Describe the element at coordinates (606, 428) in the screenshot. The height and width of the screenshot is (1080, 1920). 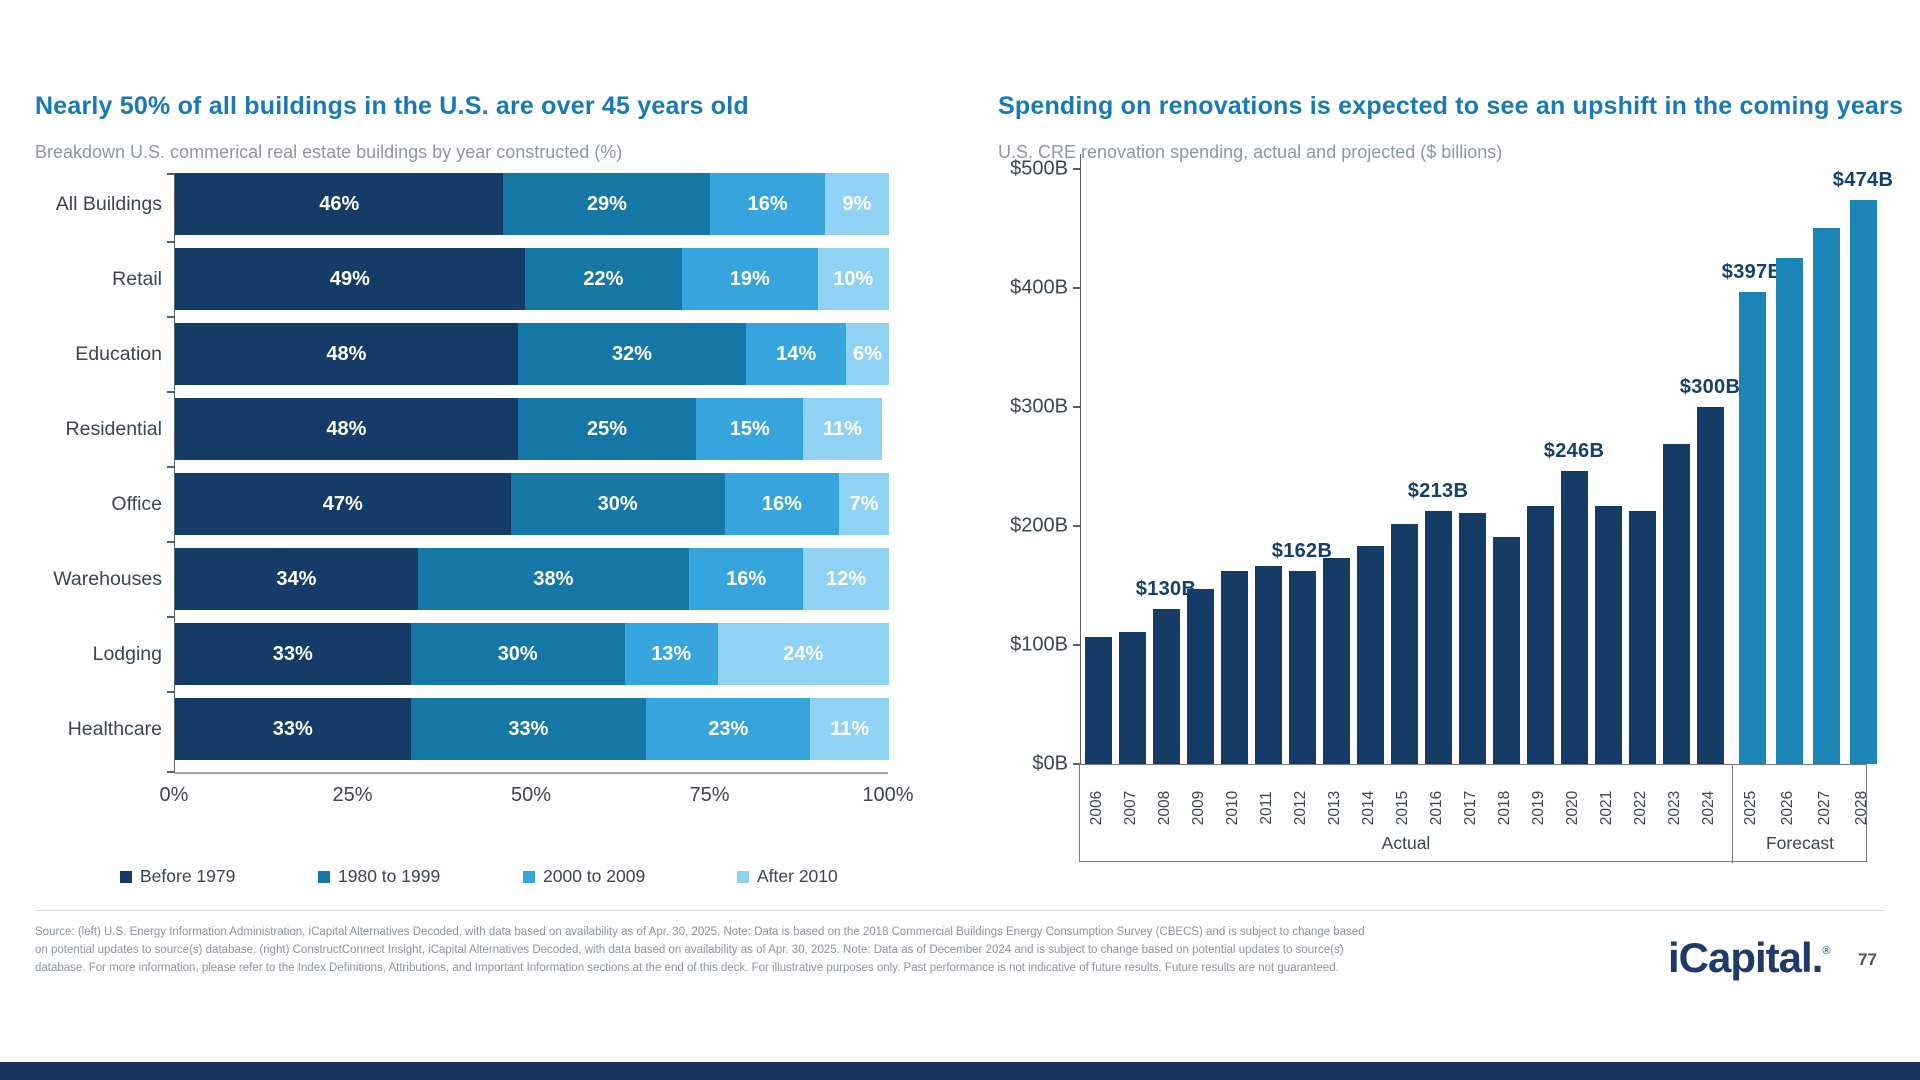
I see `bar-segment-value: 25%` at that location.